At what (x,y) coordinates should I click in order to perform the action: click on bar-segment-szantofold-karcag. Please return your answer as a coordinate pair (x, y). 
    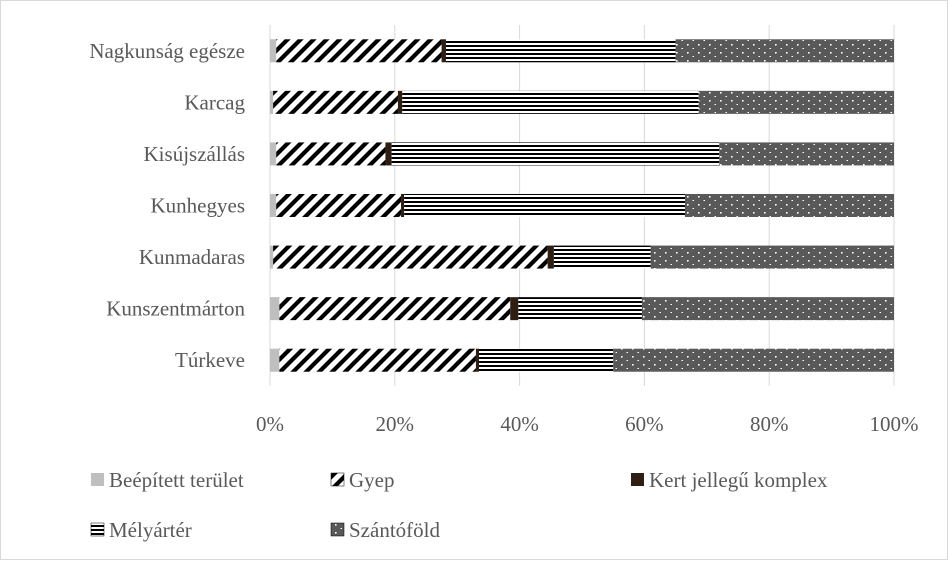
    Looking at the image, I should click on (796, 102).